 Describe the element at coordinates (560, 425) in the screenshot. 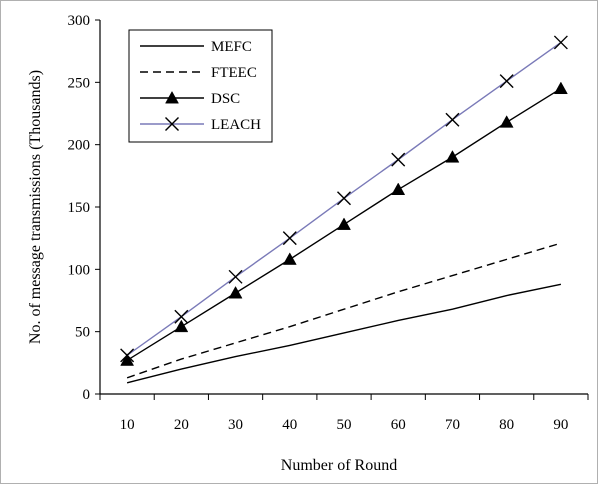

I see `x-tick-label: 90` at that location.